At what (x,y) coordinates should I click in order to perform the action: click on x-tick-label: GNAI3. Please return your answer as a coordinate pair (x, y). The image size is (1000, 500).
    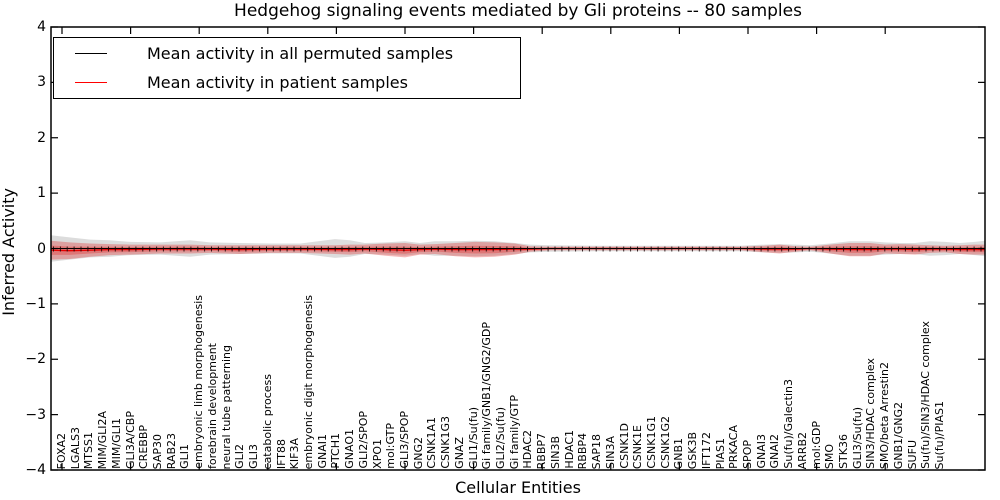
    Looking at the image, I should click on (761, 451).